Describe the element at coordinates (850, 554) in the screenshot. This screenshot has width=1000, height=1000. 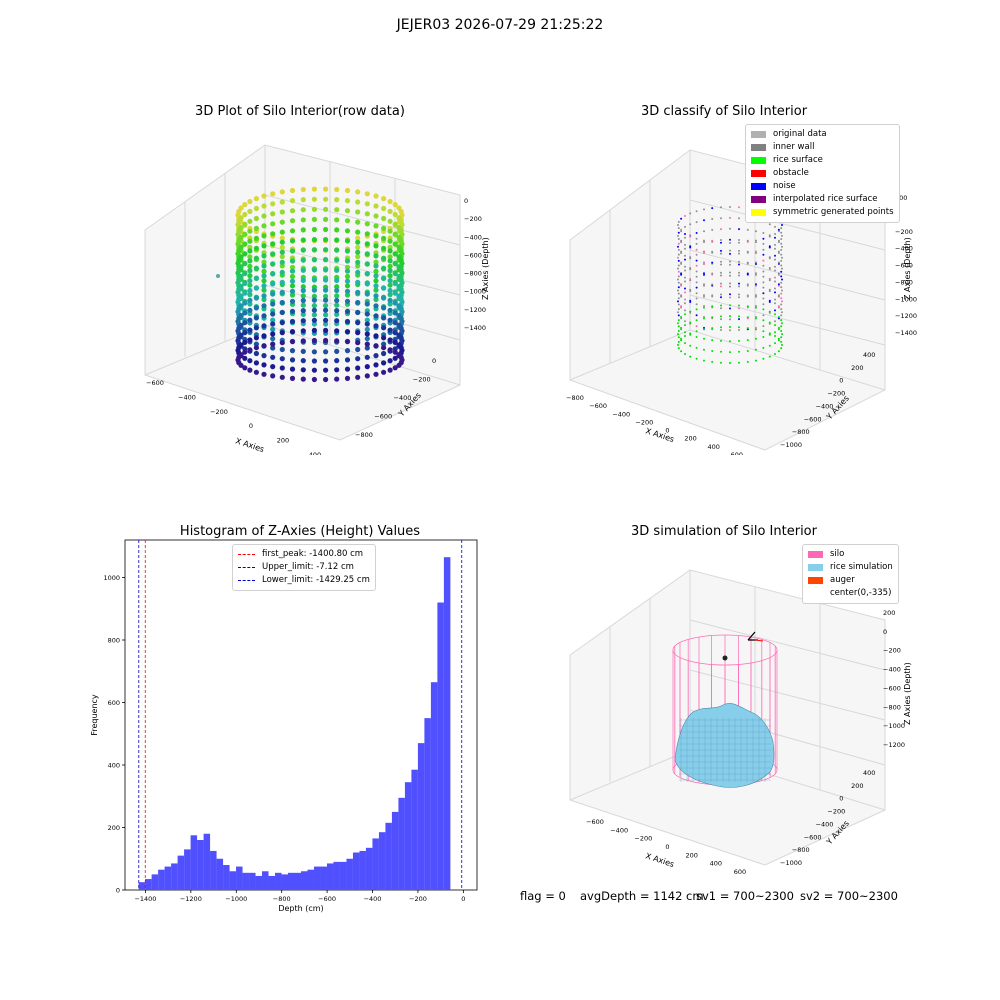
I see `legend-entry: silo` at that location.